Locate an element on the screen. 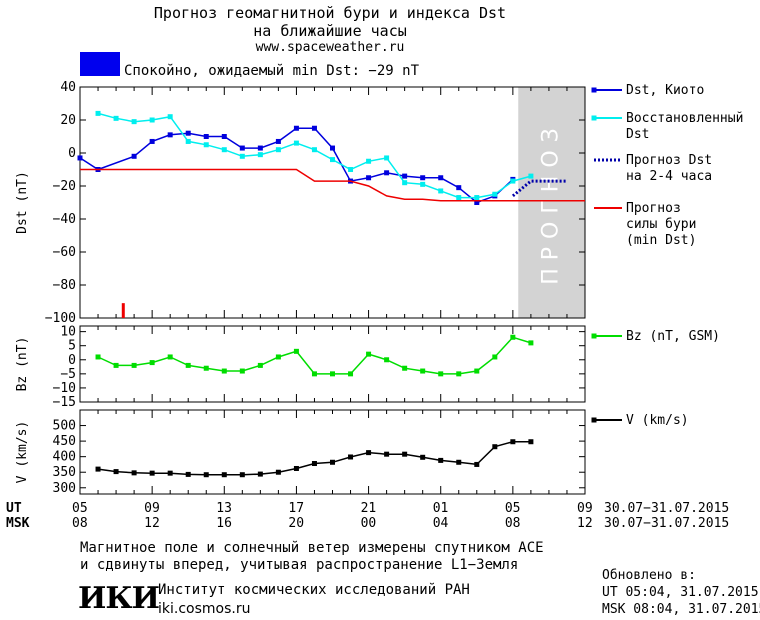 The height and width of the screenshot is (620, 760). institute-url: iki.cosmos.ru is located at coordinates (204, 609).